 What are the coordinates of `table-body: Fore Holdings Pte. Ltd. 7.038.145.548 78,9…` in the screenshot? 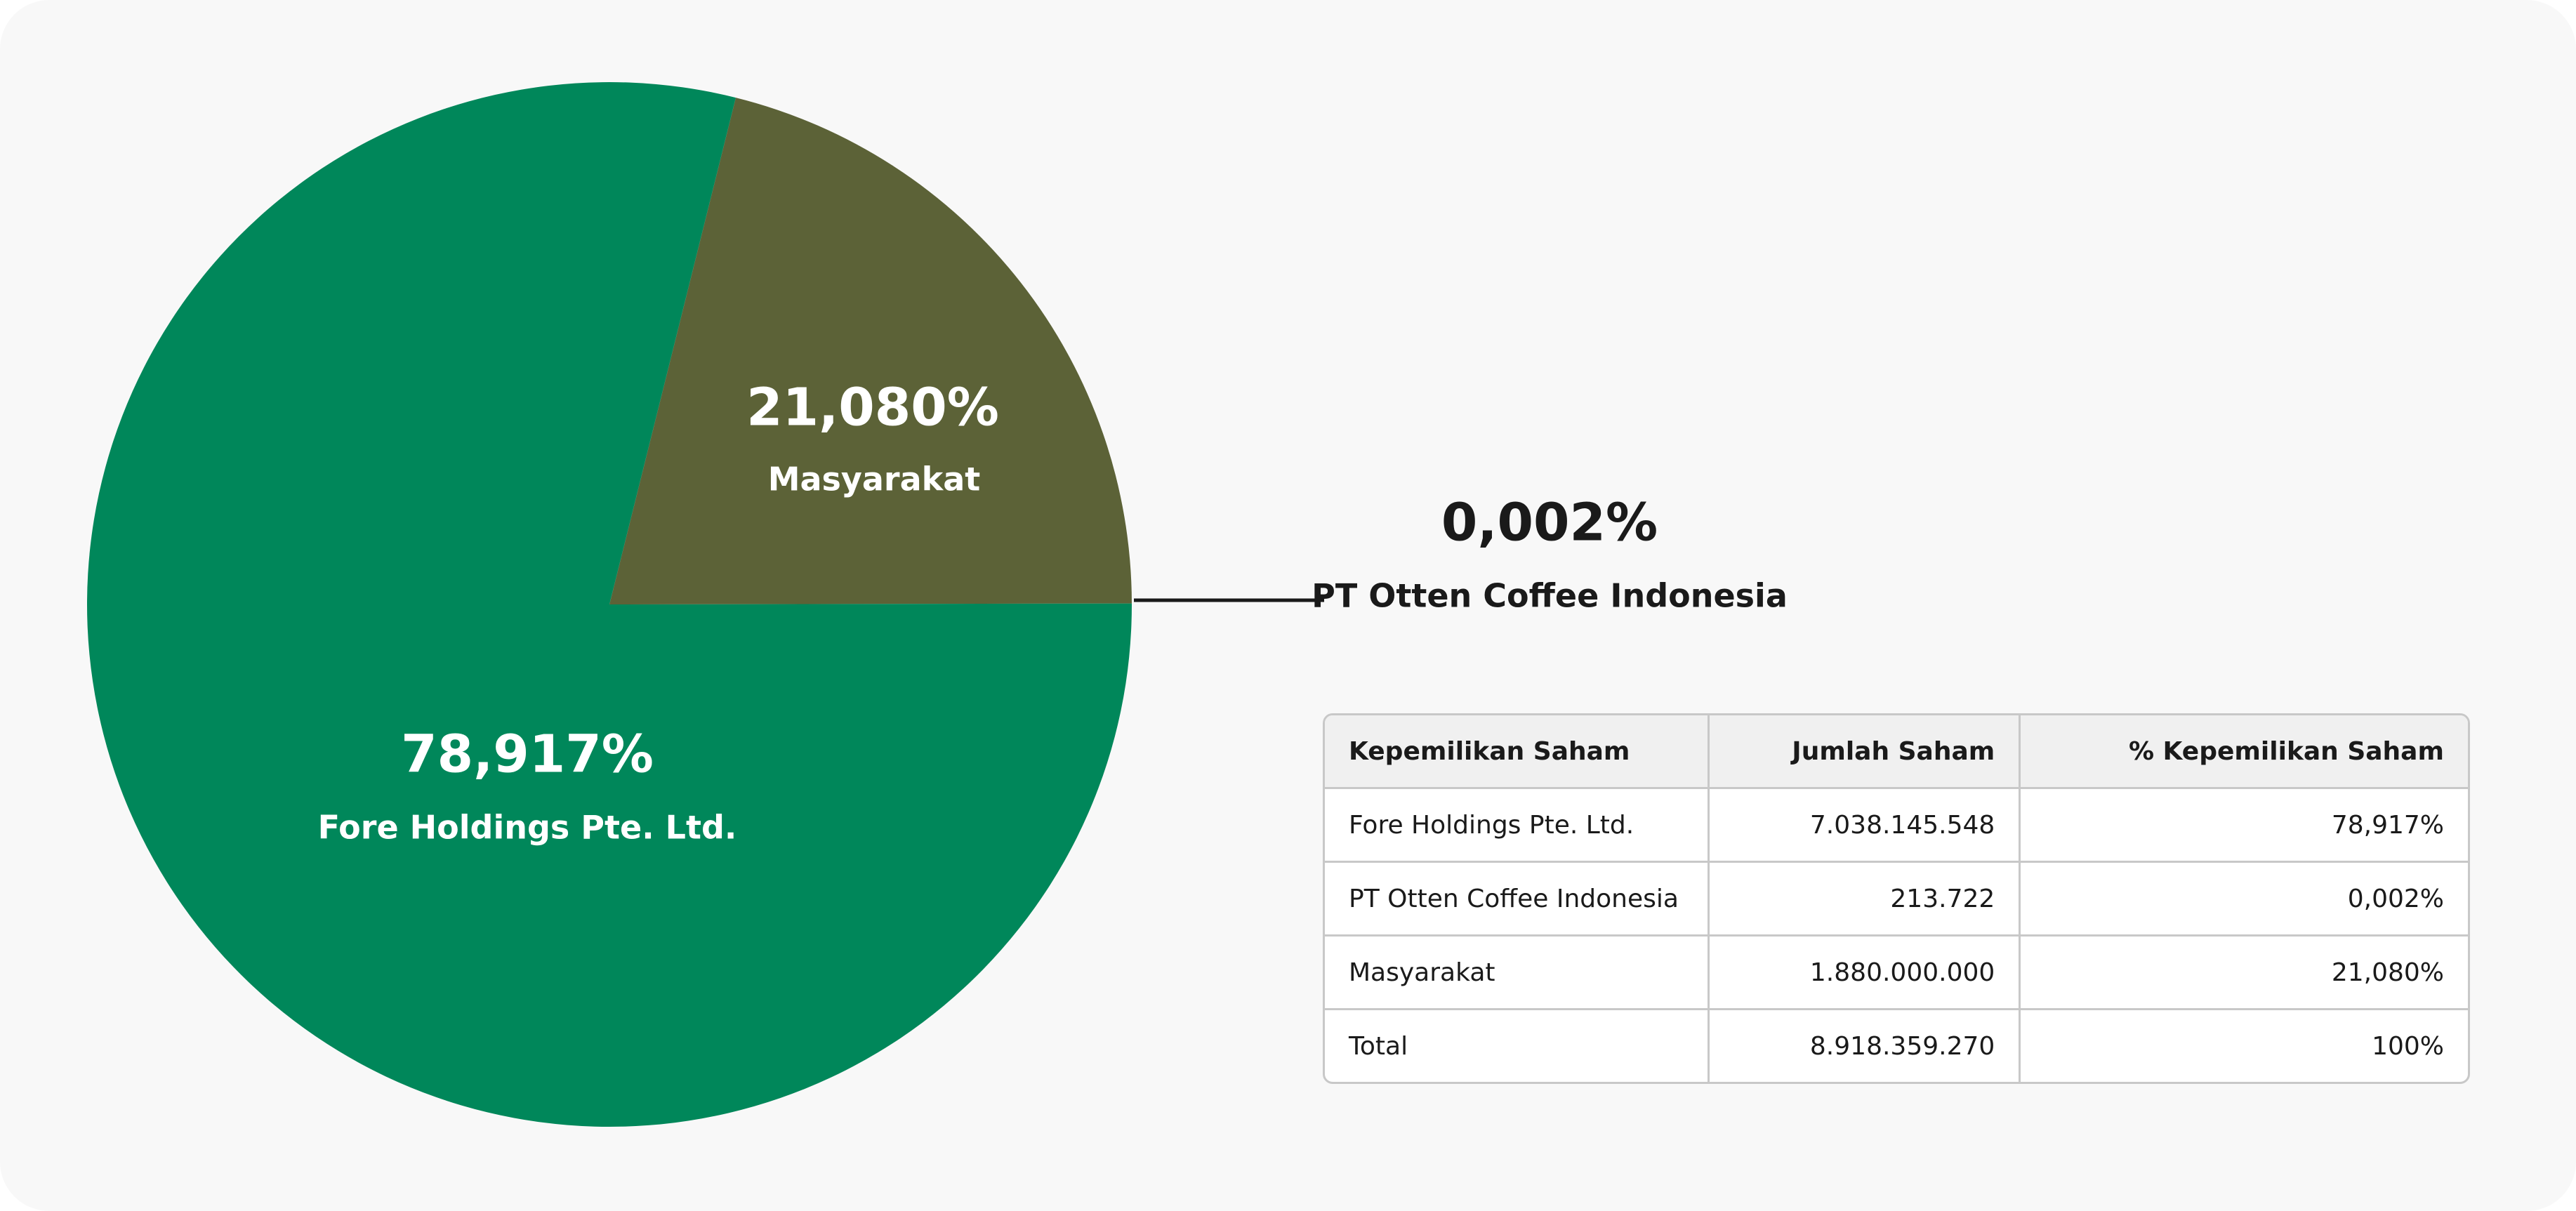 It's located at (1896, 935).